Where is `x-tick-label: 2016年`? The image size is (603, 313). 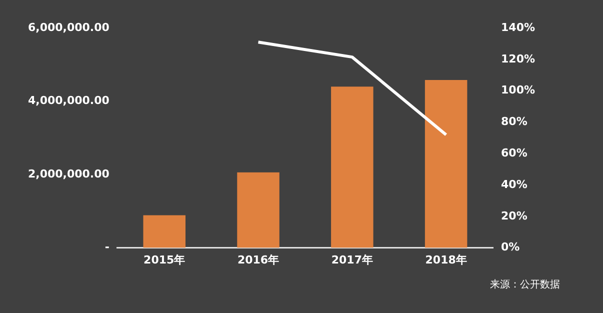
x-tick-label: 2016年 is located at coordinates (258, 259).